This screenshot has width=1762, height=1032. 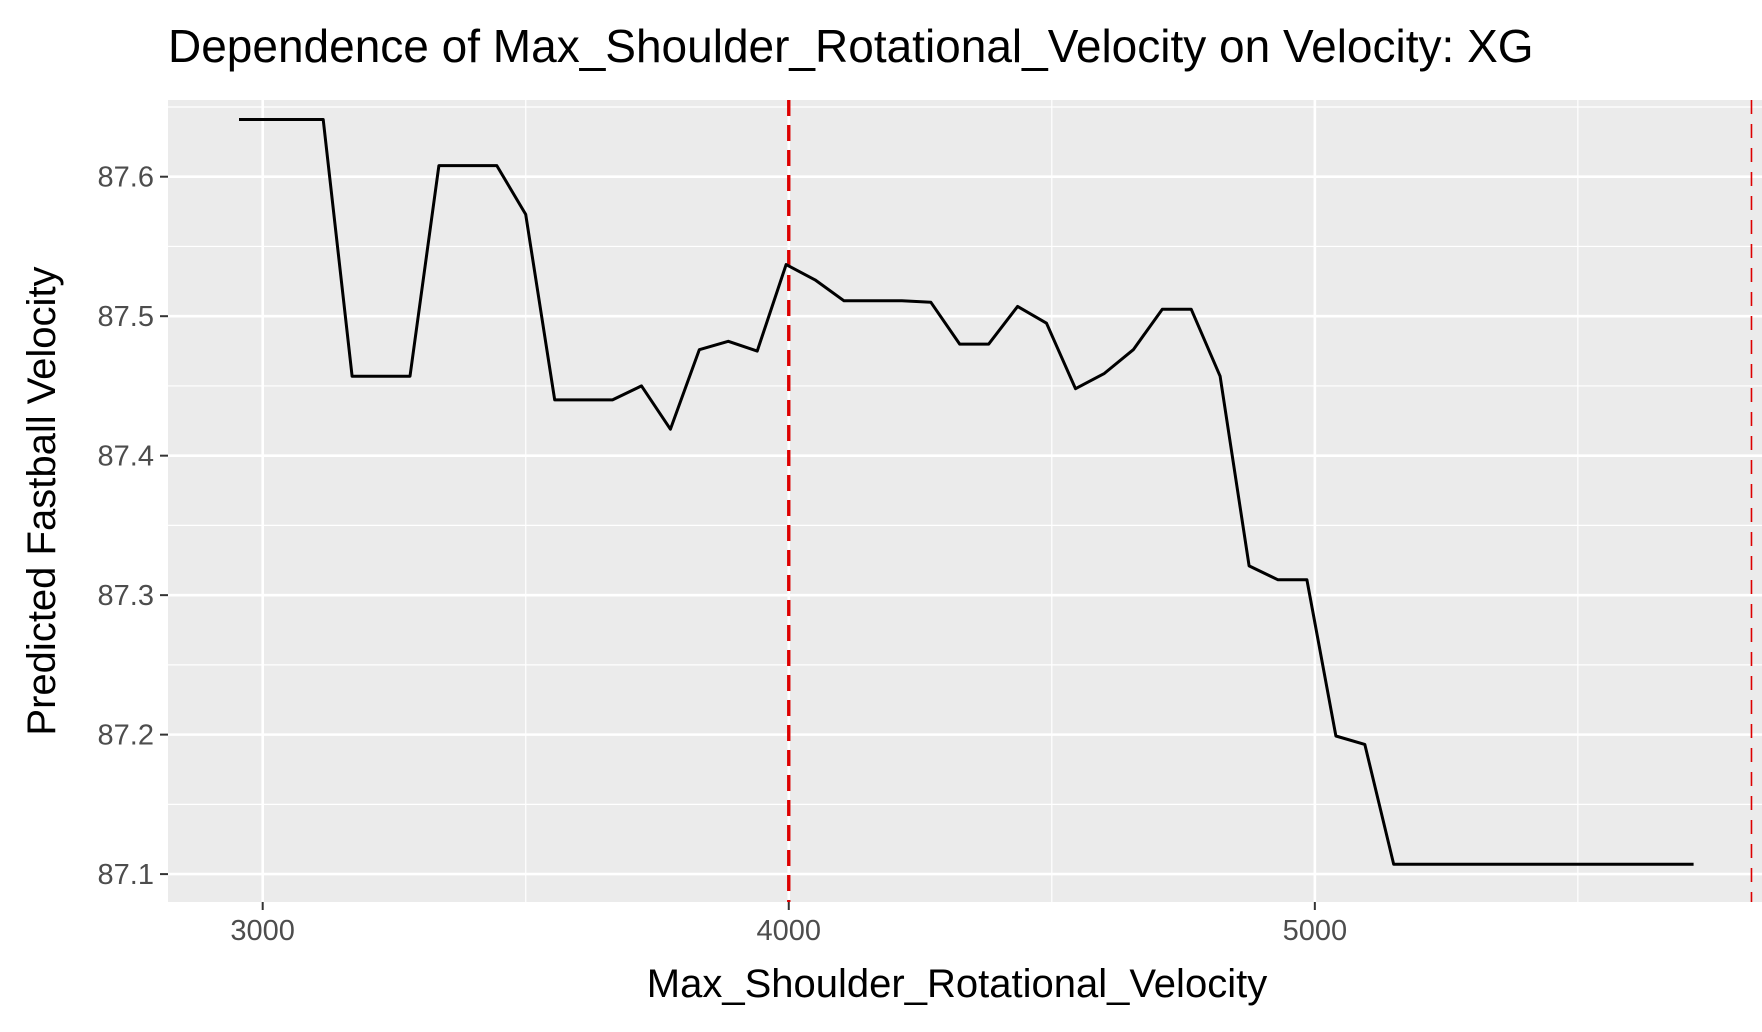 What do you see at coordinates (126, 596) in the screenshot?
I see `y-tick-label: 87.3` at bounding box center [126, 596].